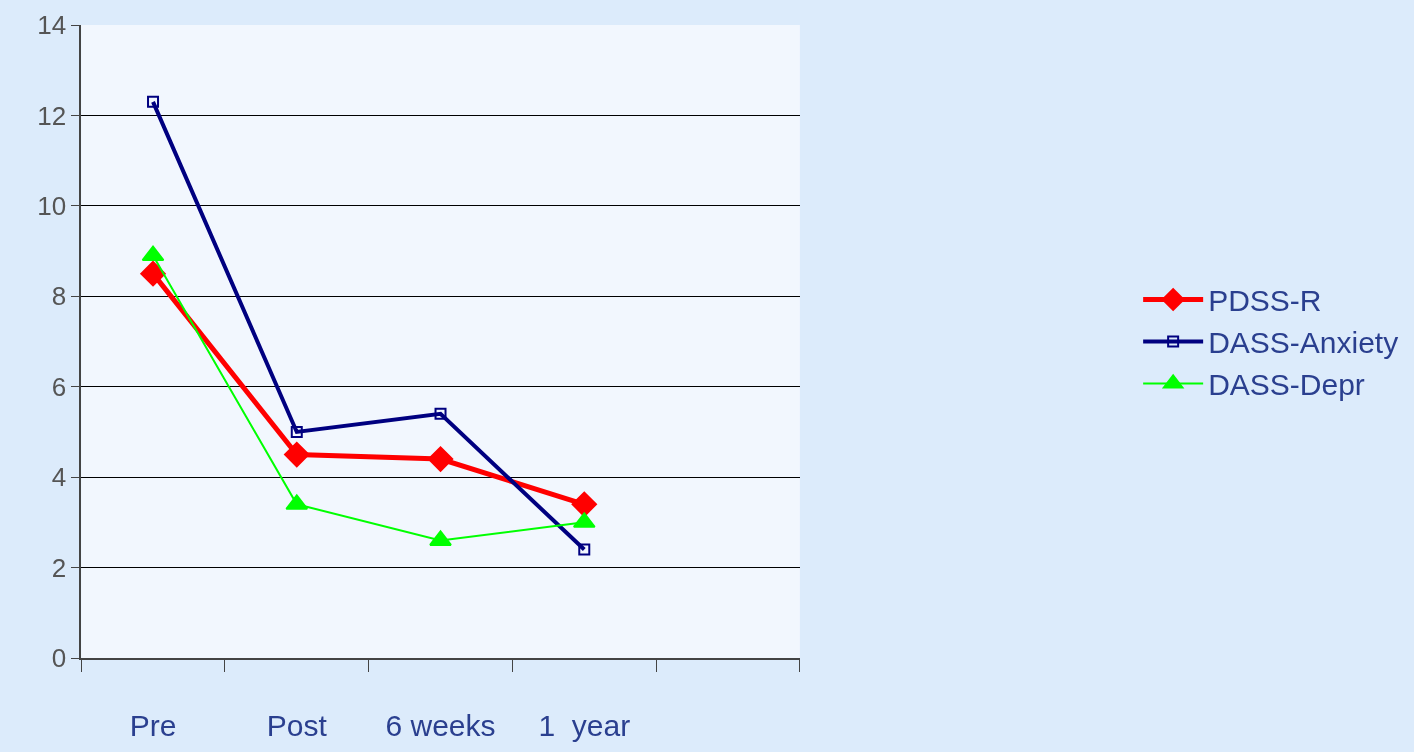 Image resolution: width=1414 pixels, height=752 pixels. Describe the element at coordinates (59, 567) in the screenshot. I see `y-tick-label: 2` at that location.